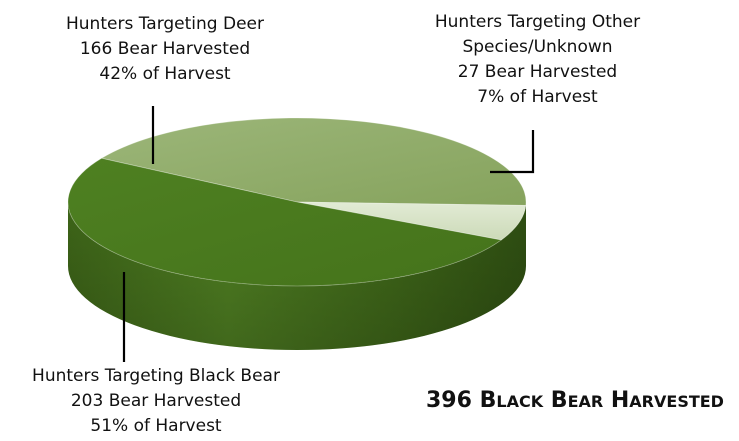 The height and width of the screenshot is (441, 739). I want to click on slice-label-deer-line: Hunters Targeting Deer, so click(165, 24).